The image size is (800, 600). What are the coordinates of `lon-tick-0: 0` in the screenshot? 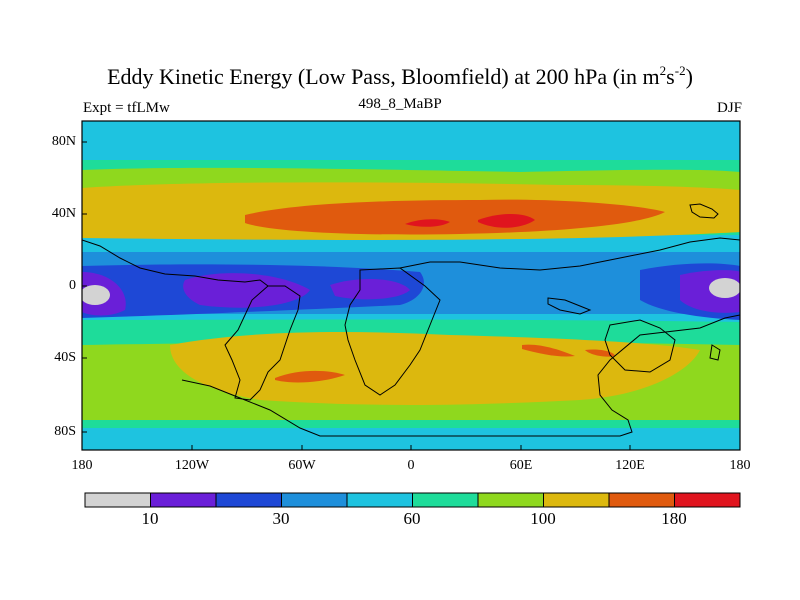 It's located at (411, 465).